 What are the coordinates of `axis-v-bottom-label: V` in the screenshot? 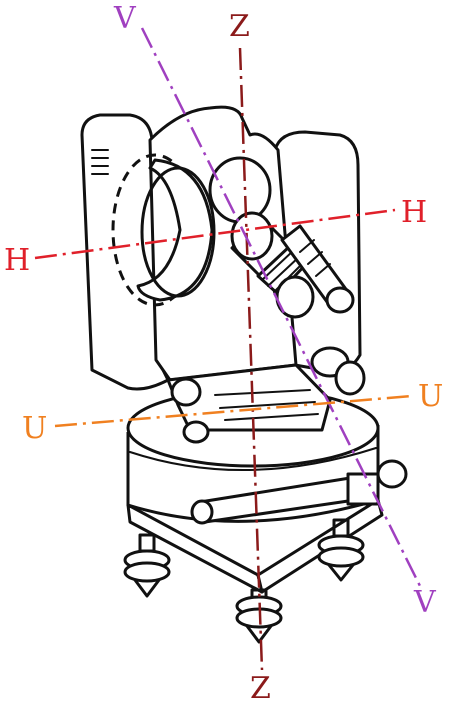 It's located at (425, 602).